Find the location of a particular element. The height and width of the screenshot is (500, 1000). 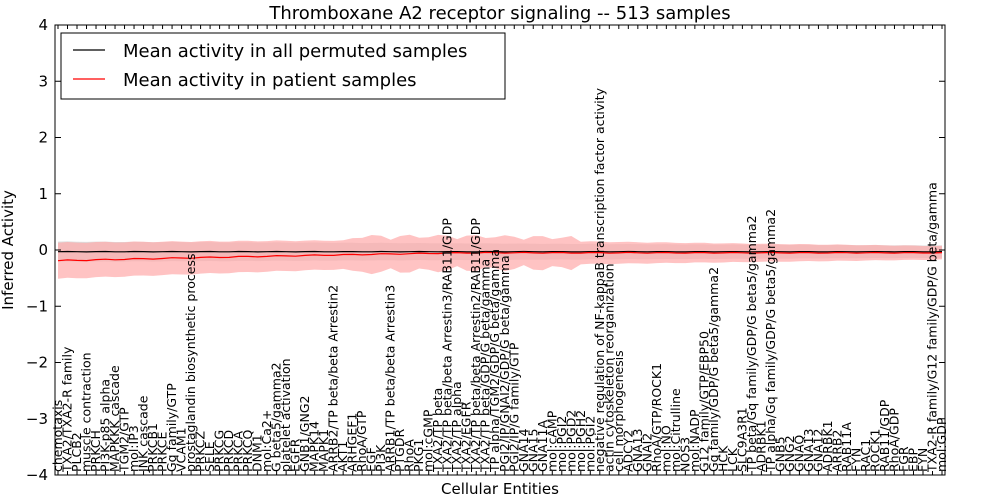

entity-label: PTGDR is located at coordinates (399, 450).